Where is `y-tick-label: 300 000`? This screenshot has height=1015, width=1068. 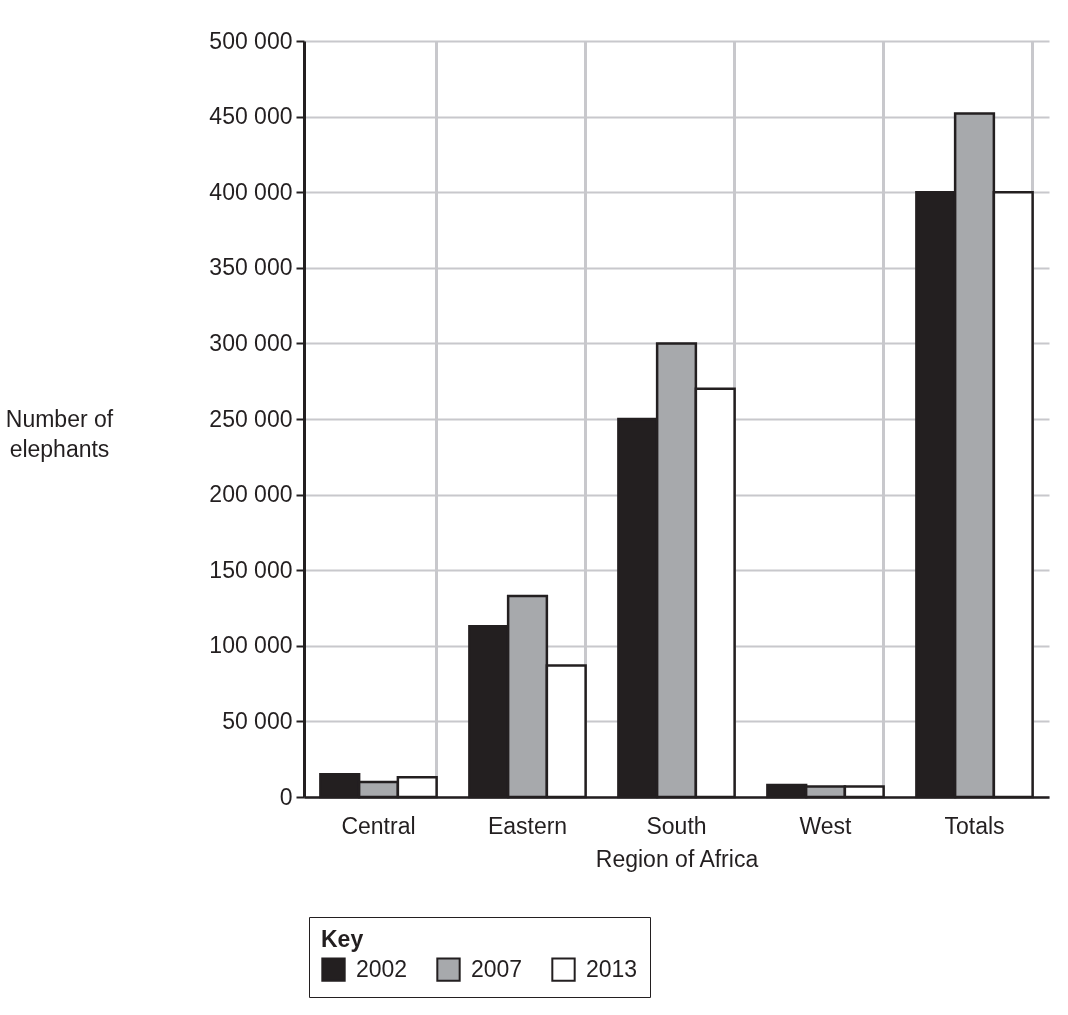 y-tick-label: 300 000 is located at coordinates (251, 342).